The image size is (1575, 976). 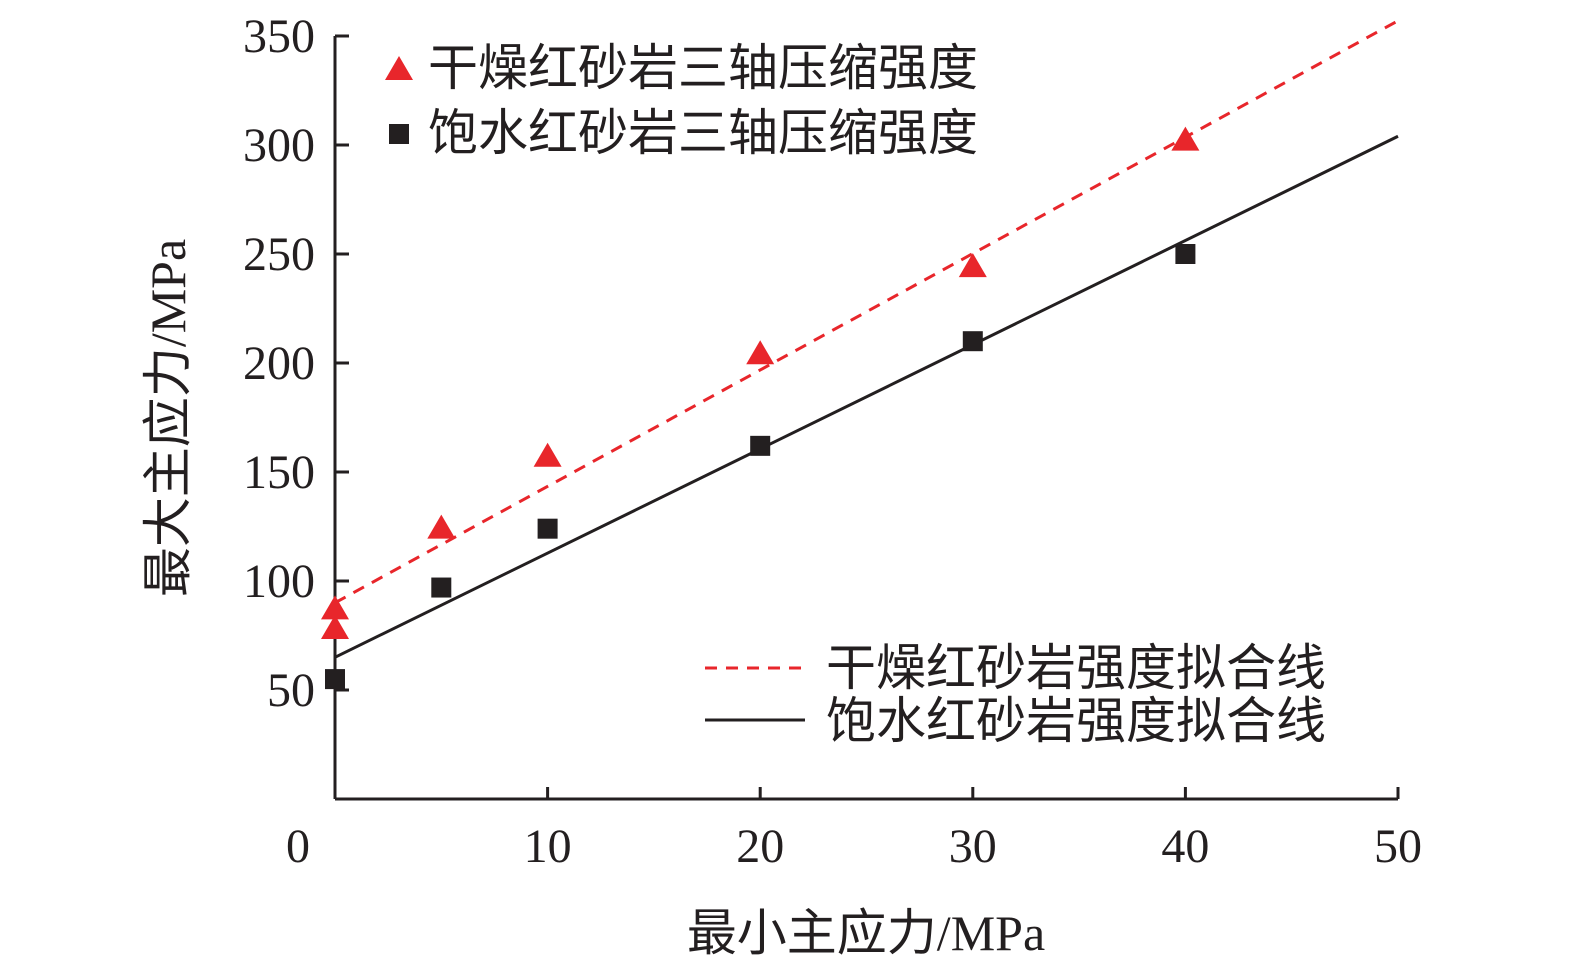 What do you see at coordinates (1076, 668) in the screenshot?
I see `legend-dry-fit-label: 干燥红砂岩强度拟合线` at bounding box center [1076, 668].